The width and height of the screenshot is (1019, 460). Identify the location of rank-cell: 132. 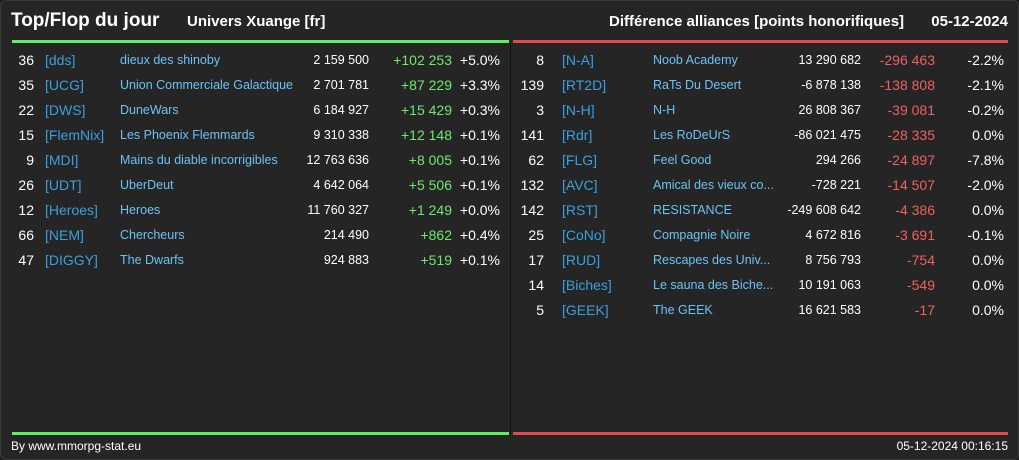
(532, 185).